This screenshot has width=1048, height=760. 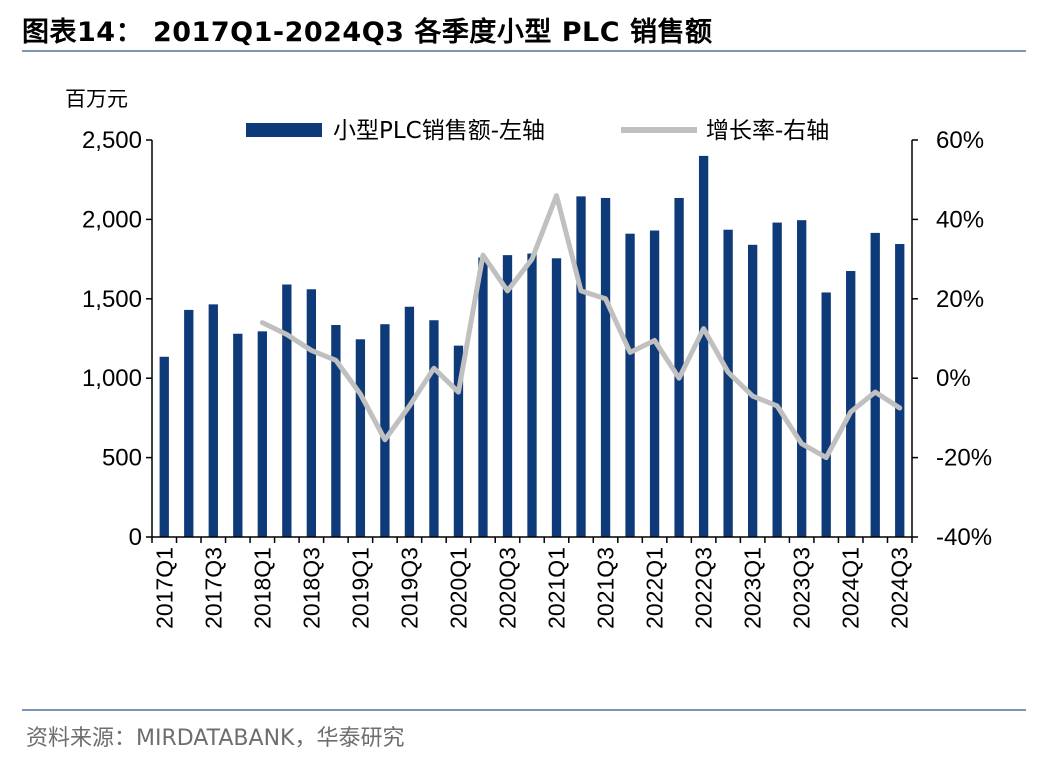 I want to click on right-tick-label: -40%, so click(x=964, y=537).